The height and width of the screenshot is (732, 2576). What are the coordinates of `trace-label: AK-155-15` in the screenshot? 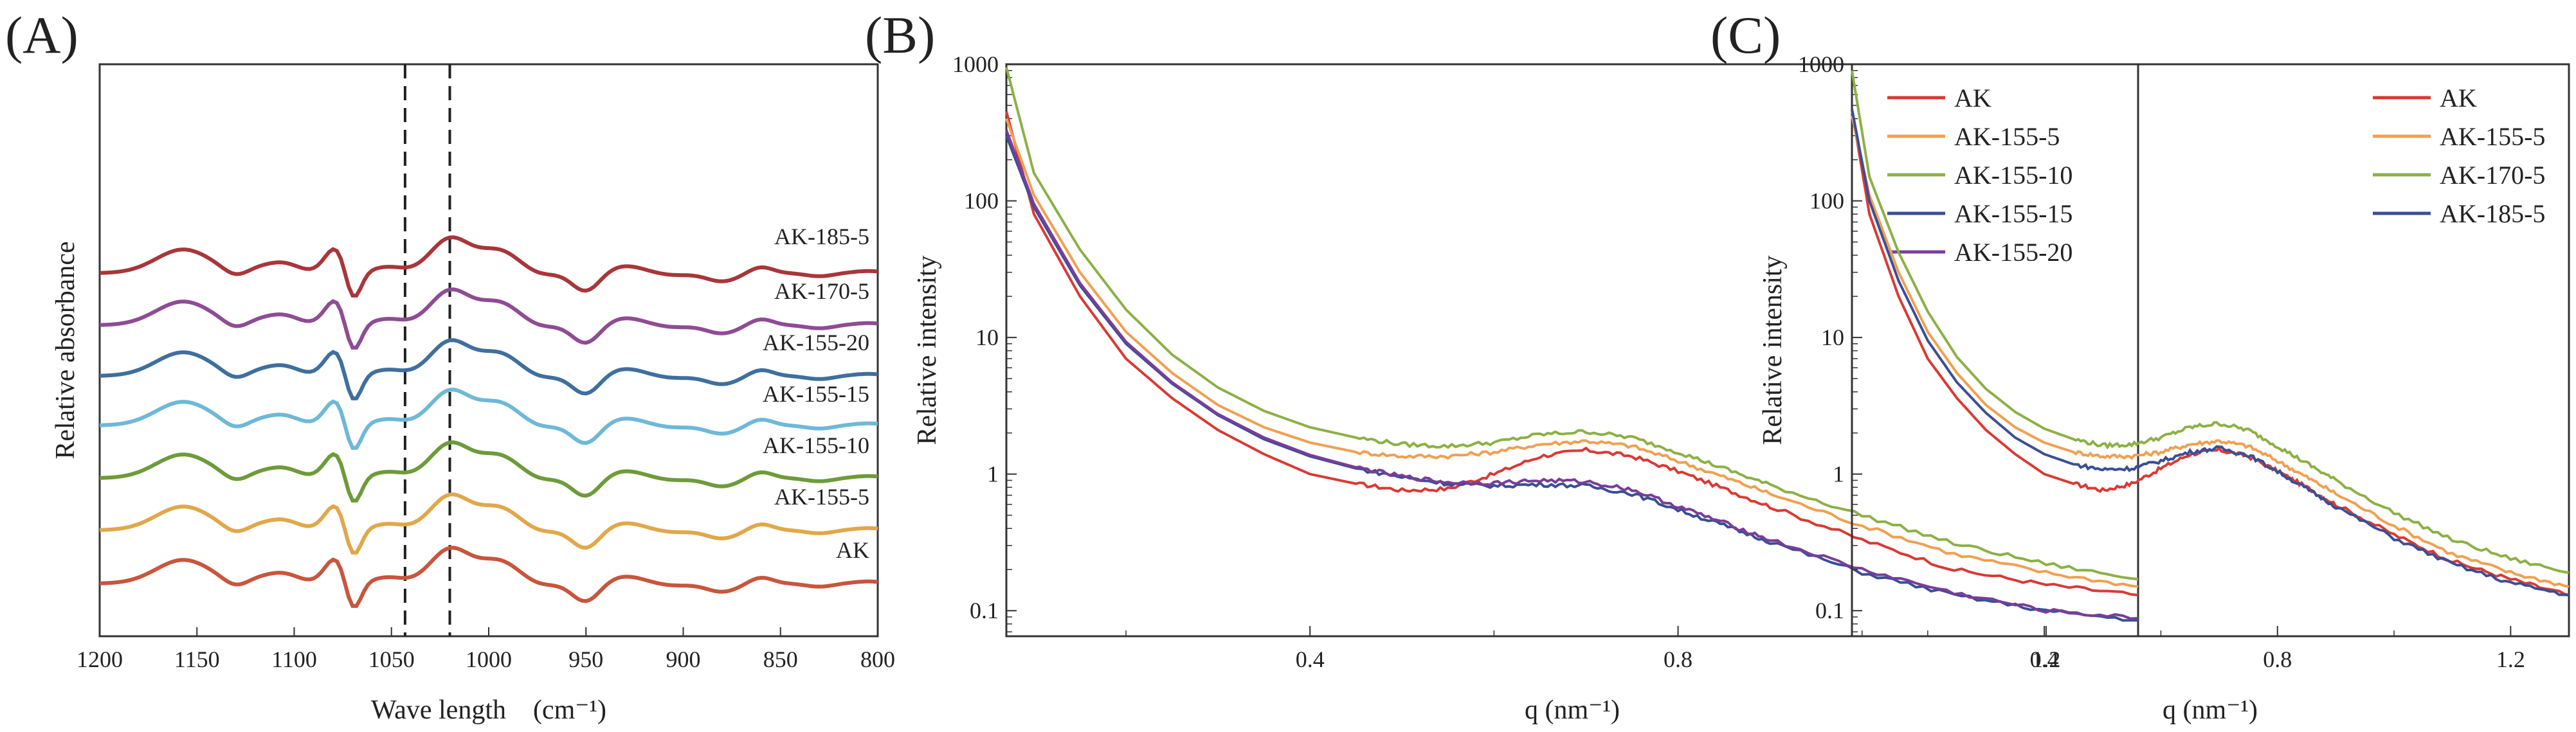 It's located at (816, 394).